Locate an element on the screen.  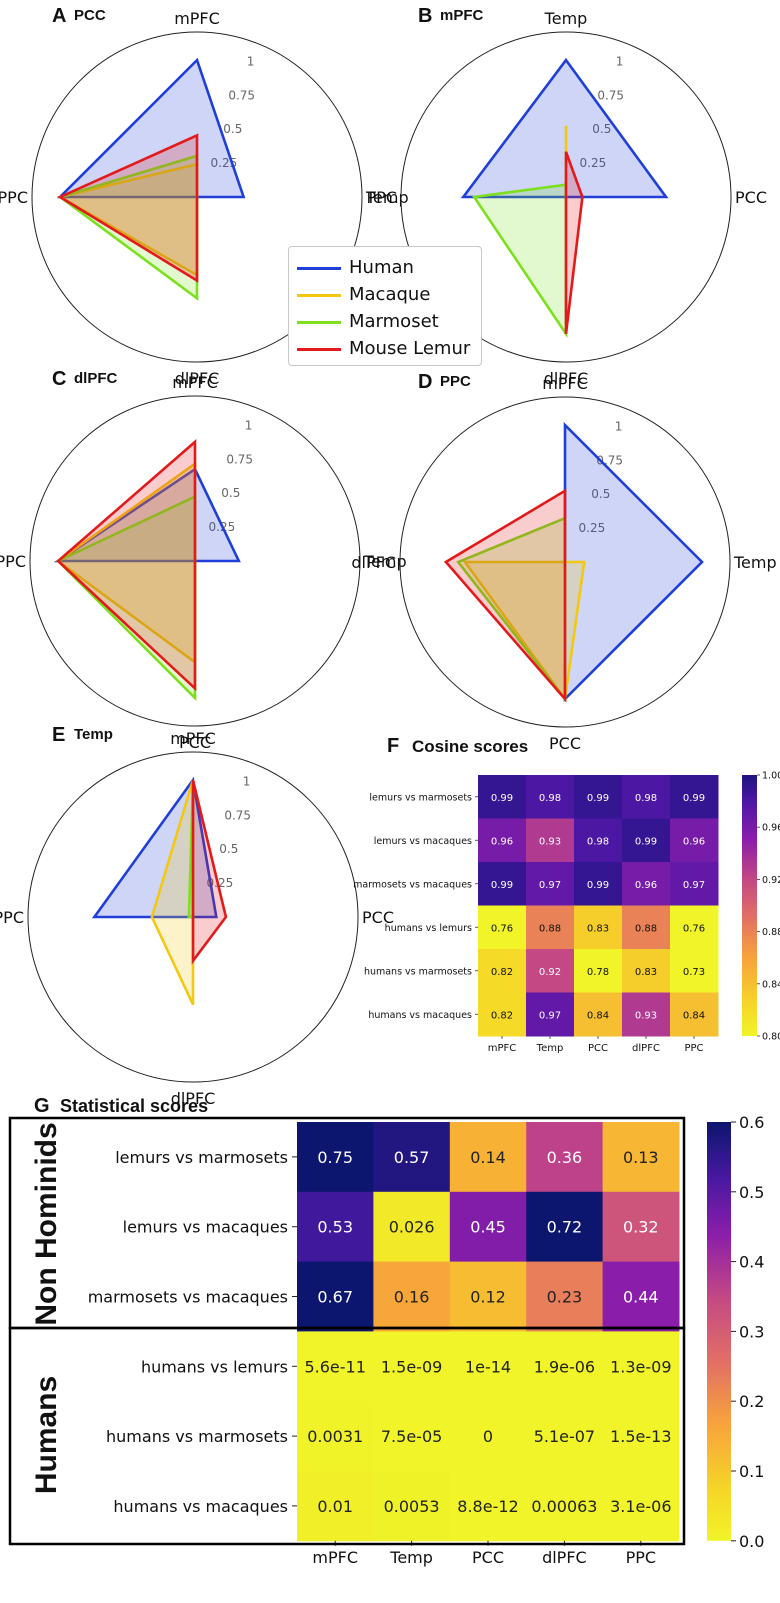
col-label: dlPFC is located at coordinates (646, 1048).